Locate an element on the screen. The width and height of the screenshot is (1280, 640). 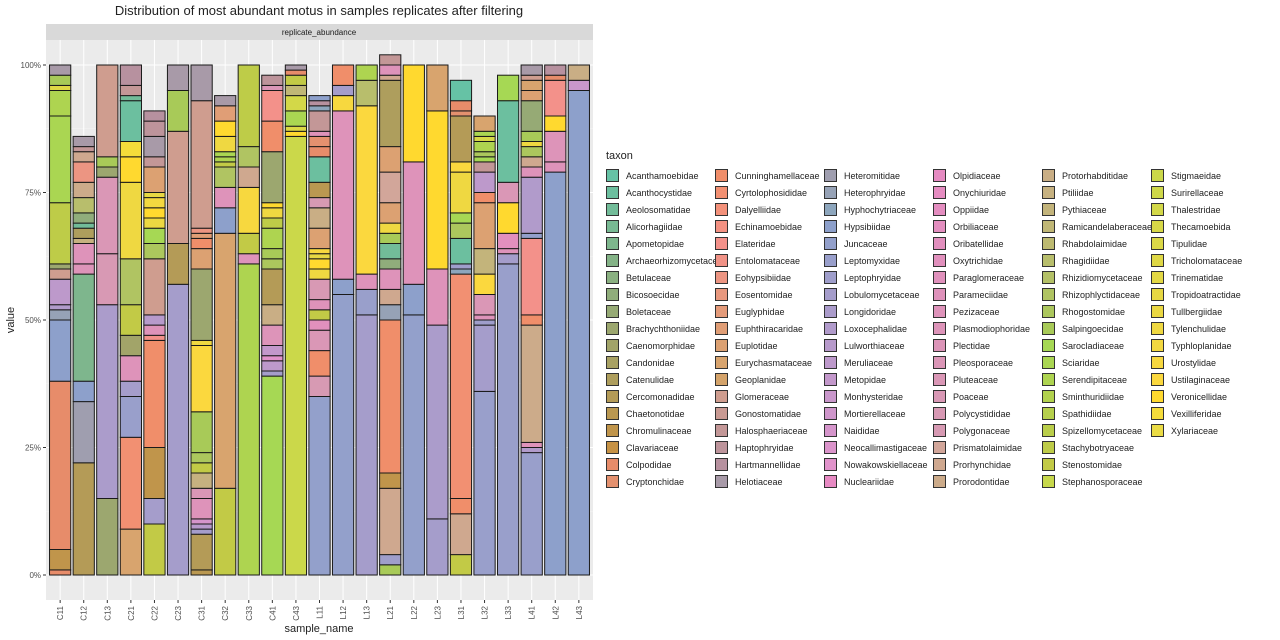
legend-label: Helotiaceae is located at coordinates (759, 481).